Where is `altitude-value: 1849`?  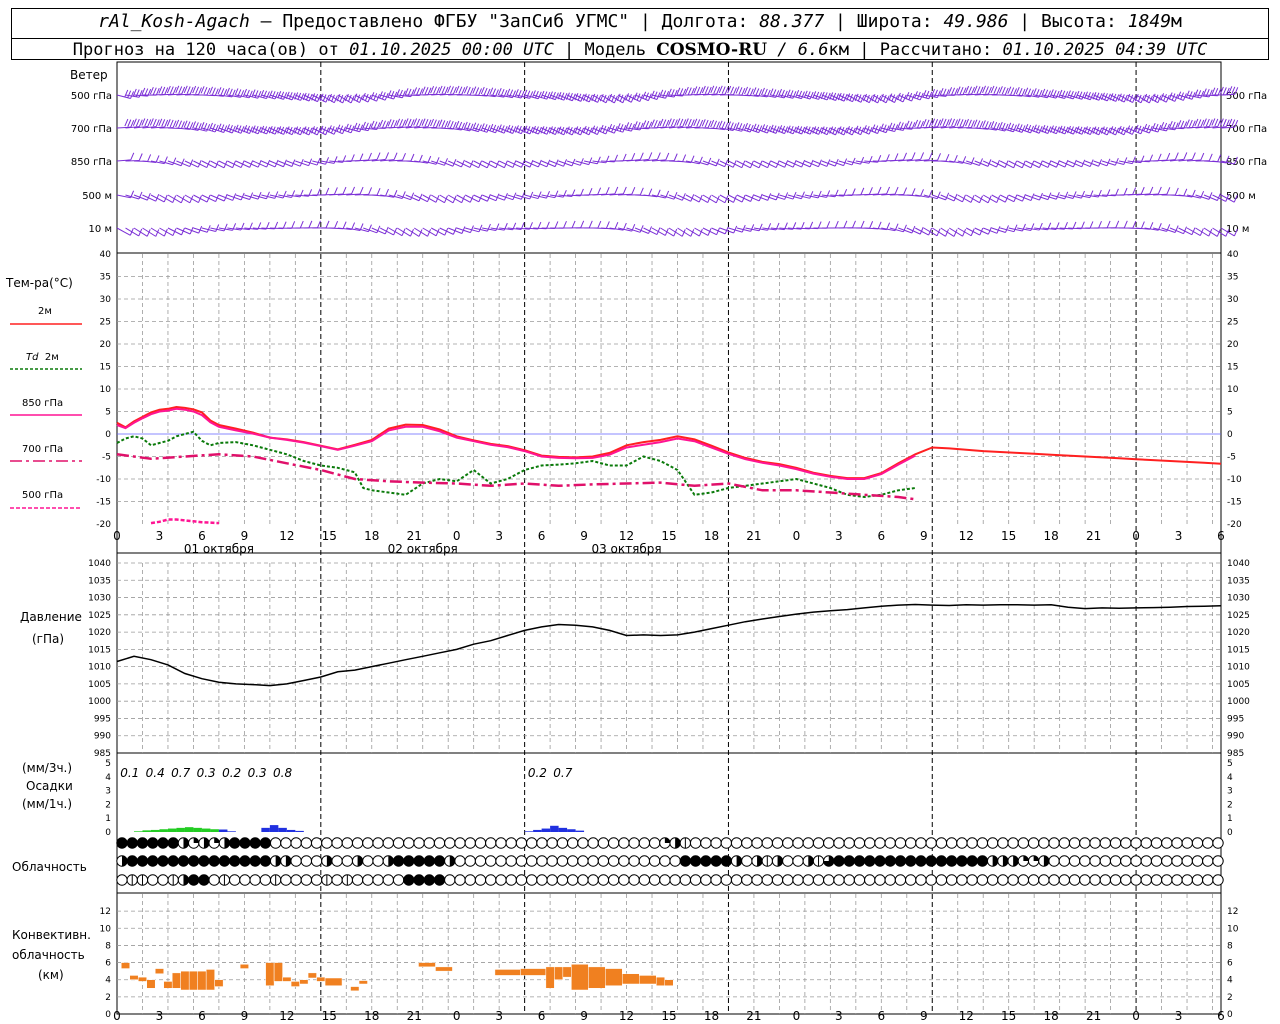
altitude-value: 1849 is located at coordinates (1149, 21).